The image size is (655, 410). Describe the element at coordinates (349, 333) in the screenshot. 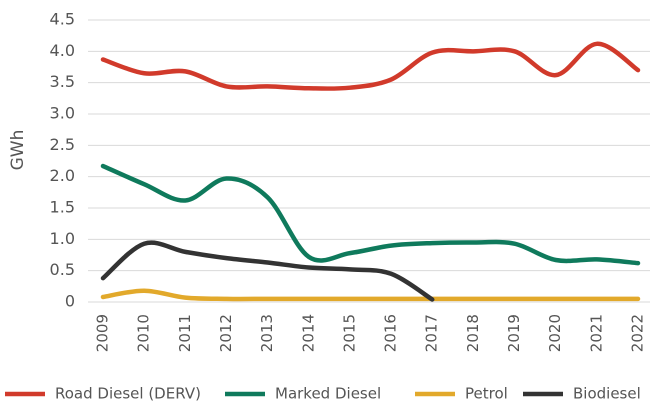

I see `x-tick-label: 2015` at that location.